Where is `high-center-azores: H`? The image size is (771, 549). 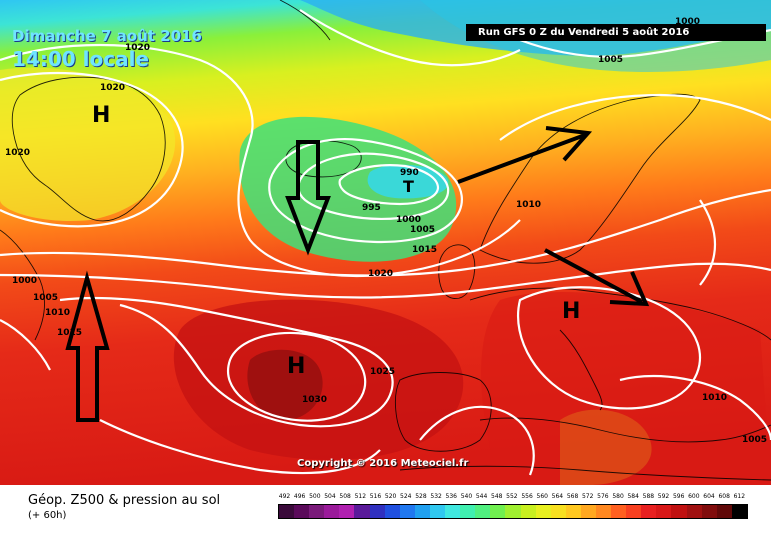
high-center-azores: H is located at coordinates (296, 366).